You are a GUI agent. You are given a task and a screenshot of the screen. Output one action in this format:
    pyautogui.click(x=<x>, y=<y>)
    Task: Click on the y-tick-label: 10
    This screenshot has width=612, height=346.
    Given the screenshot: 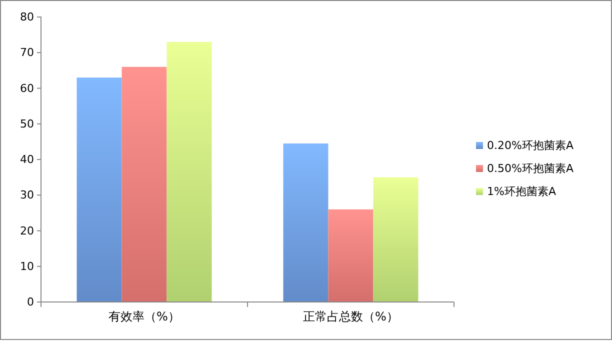 What is the action you would take?
    pyautogui.click(x=27, y=266)
    